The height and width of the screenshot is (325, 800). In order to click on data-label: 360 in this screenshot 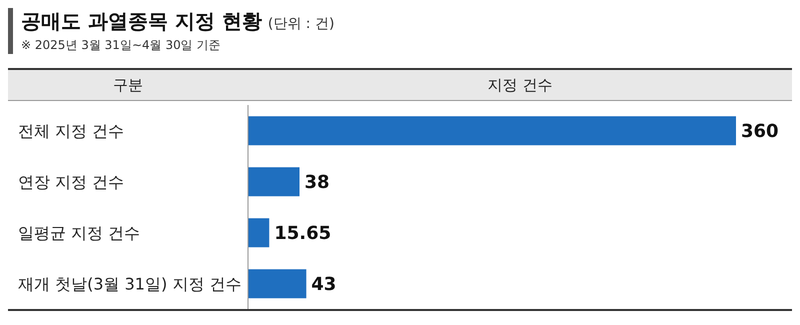, I will do `click(760, 131)`.